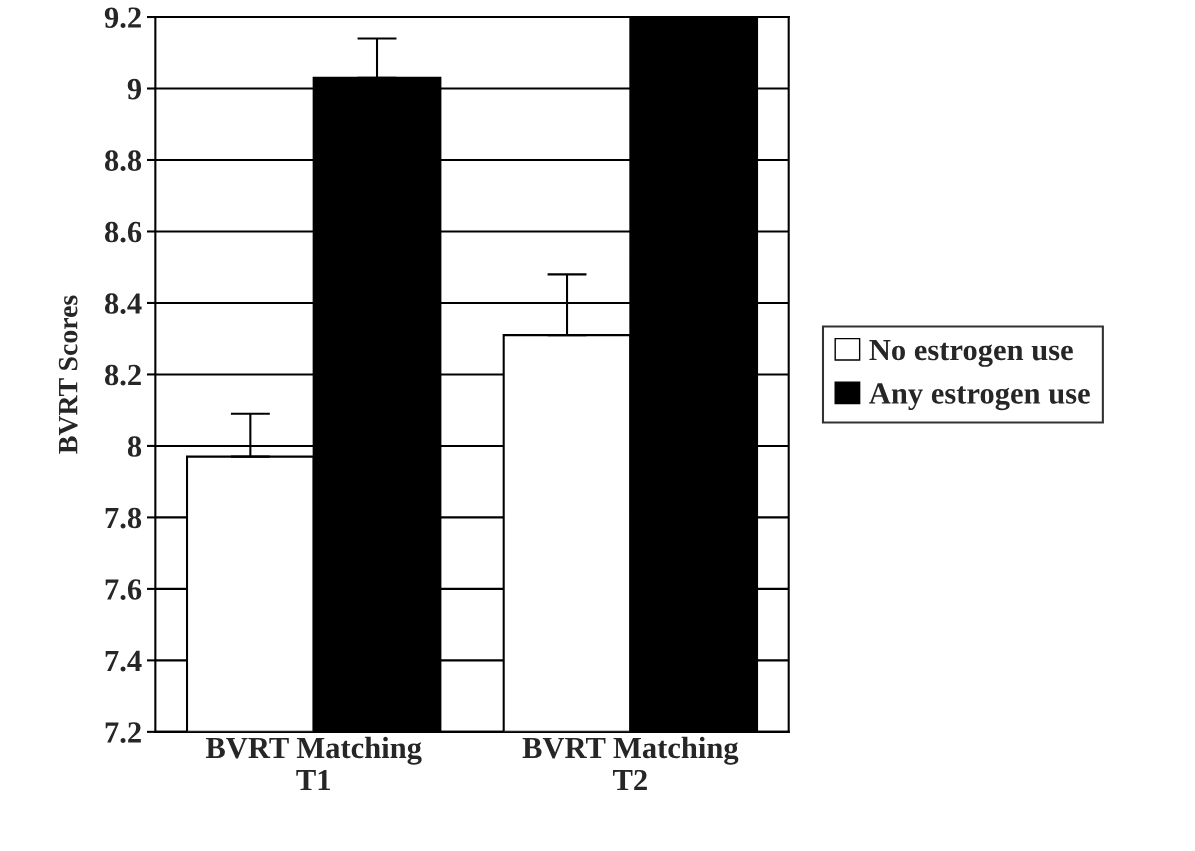  Describe the element at coordinates (123, 589) in the screenshot. I see `y-tick-label: 7.6` at that location.